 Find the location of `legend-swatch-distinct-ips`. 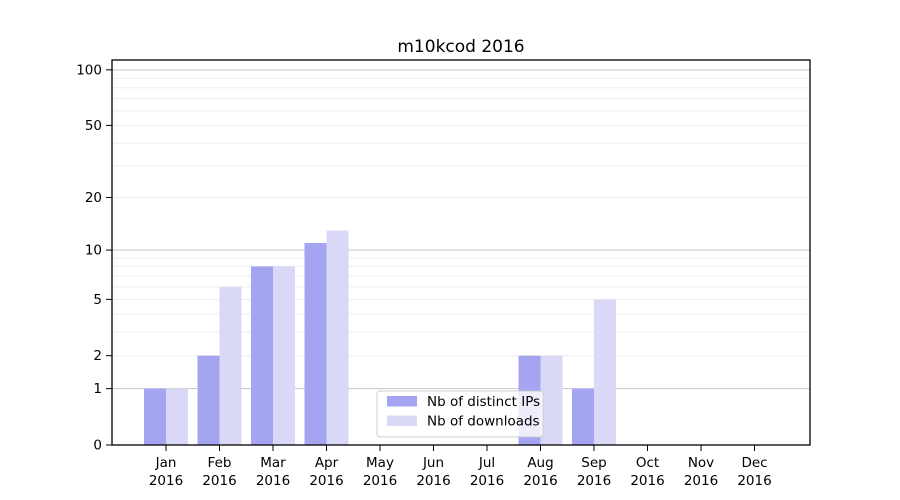

legend-swatch-distinct-ips is located at coordinates (402, 401).